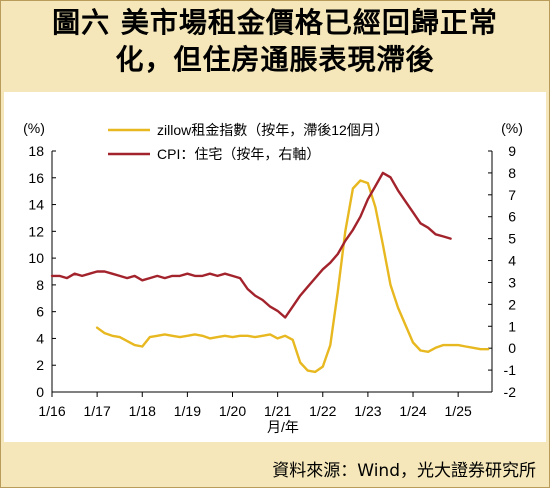  What do you see at coordinates (283, 427) in the screenshot?
I see `x-axis-label: 月/年` at bounding box center [283, 427].